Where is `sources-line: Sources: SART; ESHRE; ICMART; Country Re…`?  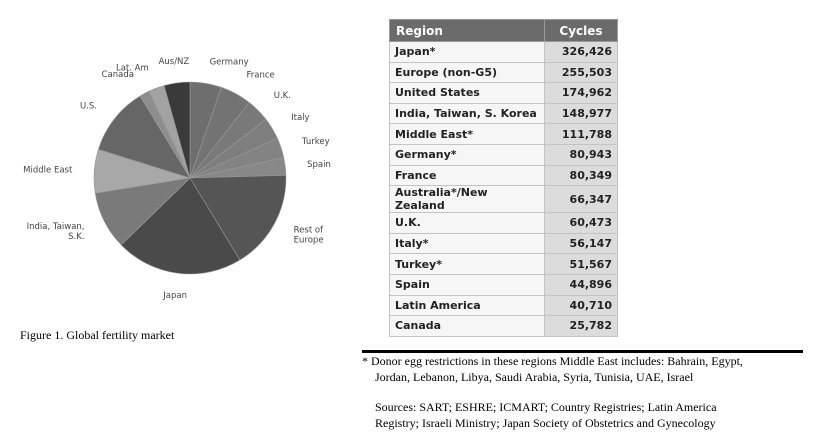 sources-line: Sources: SART; ESHRE; ICMART; Country Re… is located at coordinates (546, 407).